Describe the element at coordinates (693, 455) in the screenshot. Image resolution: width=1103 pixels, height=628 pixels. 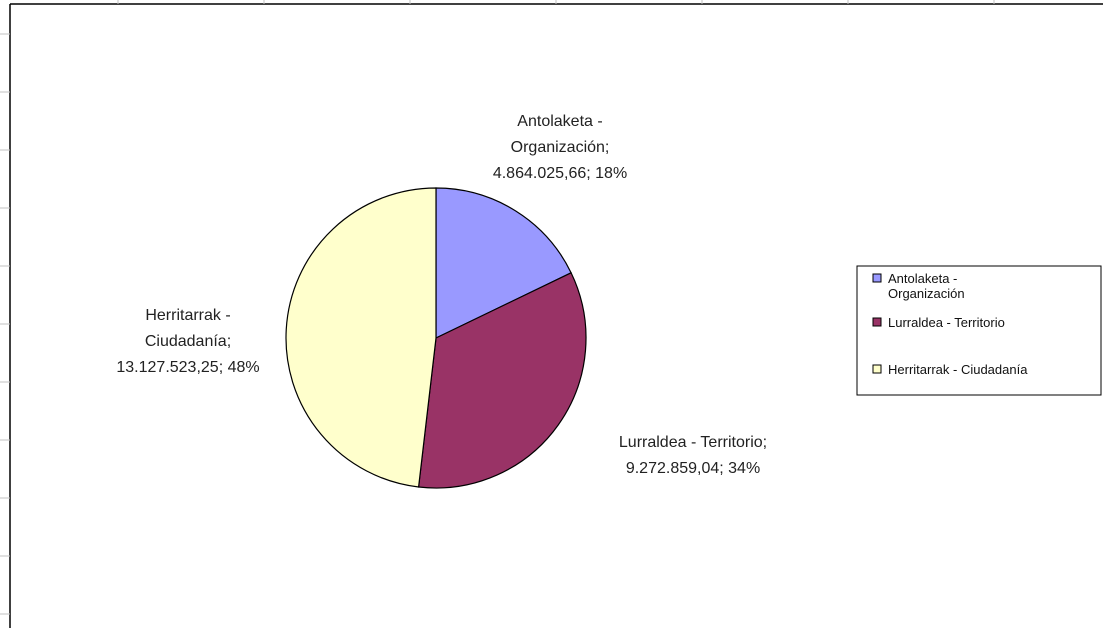
I see `data-label-2: Lurraldea - Territorio; 9.272.859,04; 34%` at that location.